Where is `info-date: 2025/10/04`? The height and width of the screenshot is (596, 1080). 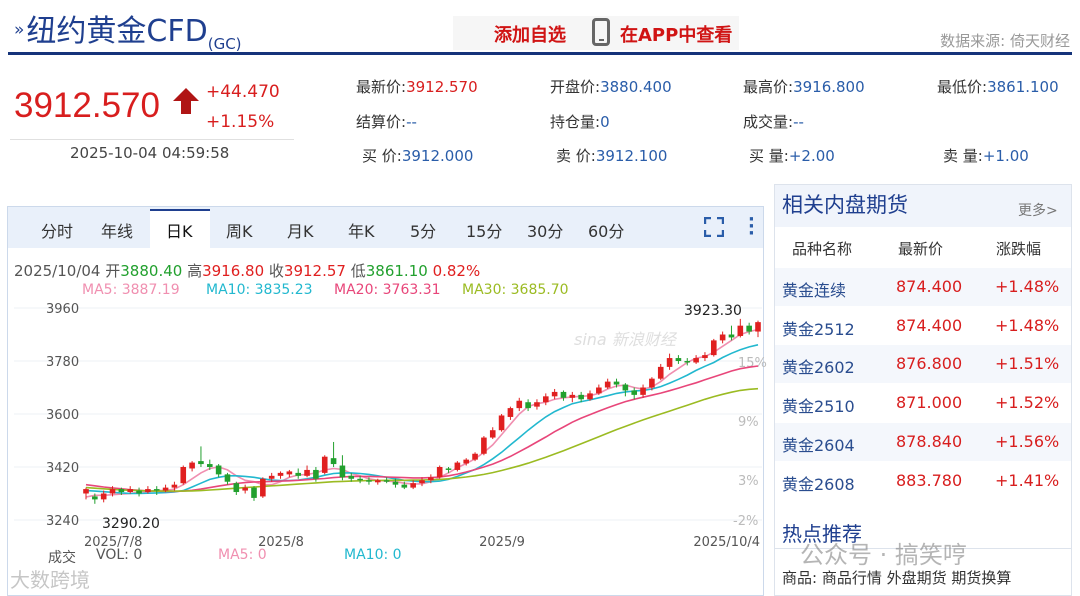 info-date: 2025/10/04 is located at coordinates (57, 271).